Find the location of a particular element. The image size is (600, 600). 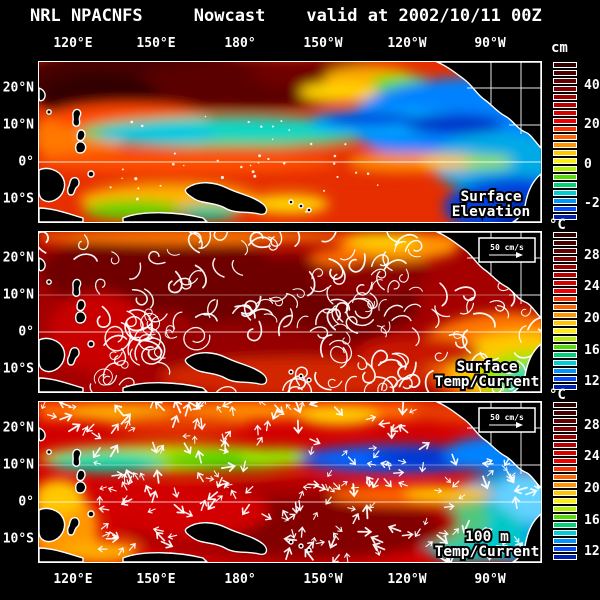

colorbar-tick-label: 40 is located at coordinates (592, 85).